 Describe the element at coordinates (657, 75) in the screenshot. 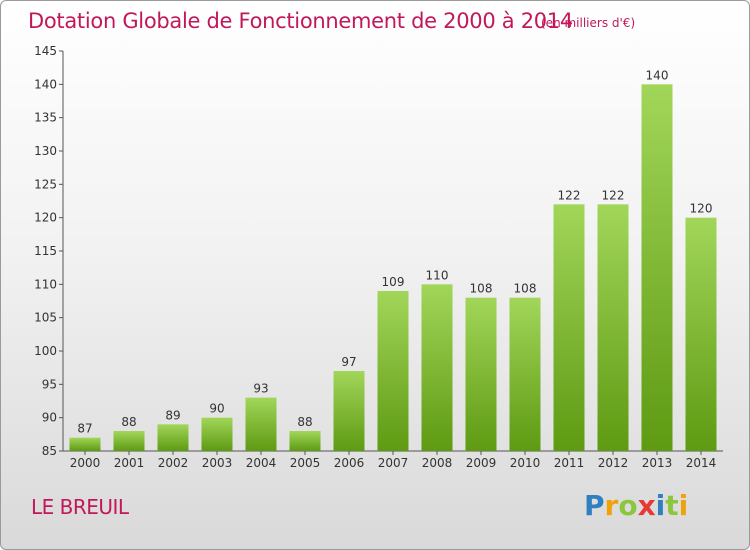

I see `bar-value-label: 140` at that location.